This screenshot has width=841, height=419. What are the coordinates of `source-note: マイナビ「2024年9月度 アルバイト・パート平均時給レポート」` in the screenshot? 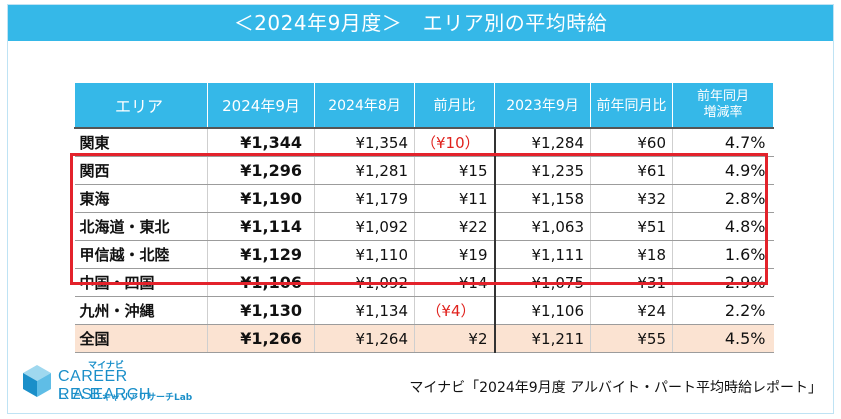 It's located at (615, 388).